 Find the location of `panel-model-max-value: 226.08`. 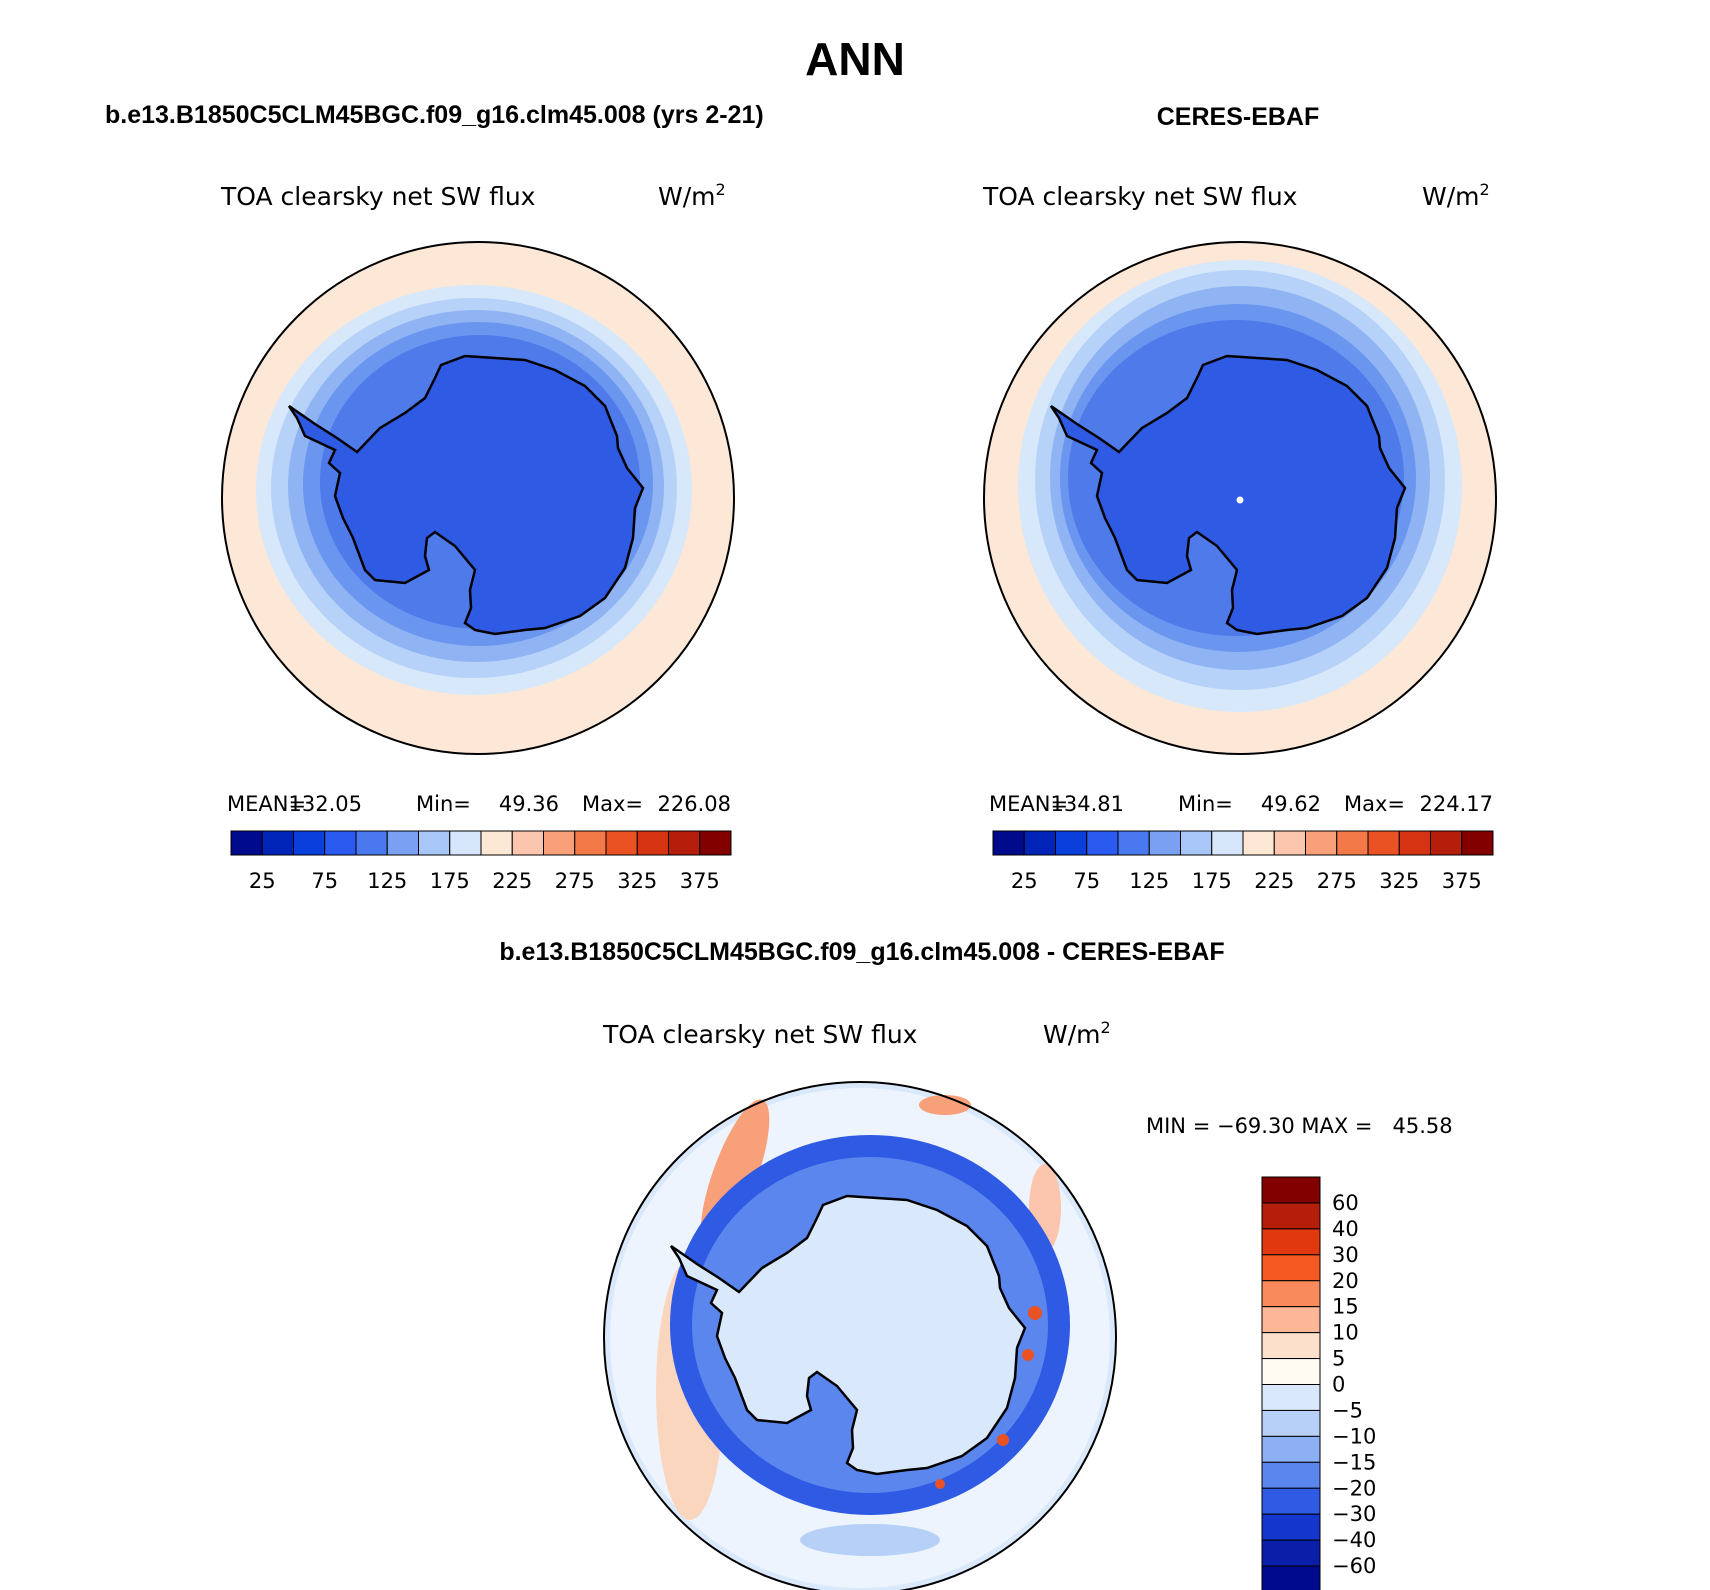

panel-model-max-value: 226.08 is located at coordinates (694, 804).